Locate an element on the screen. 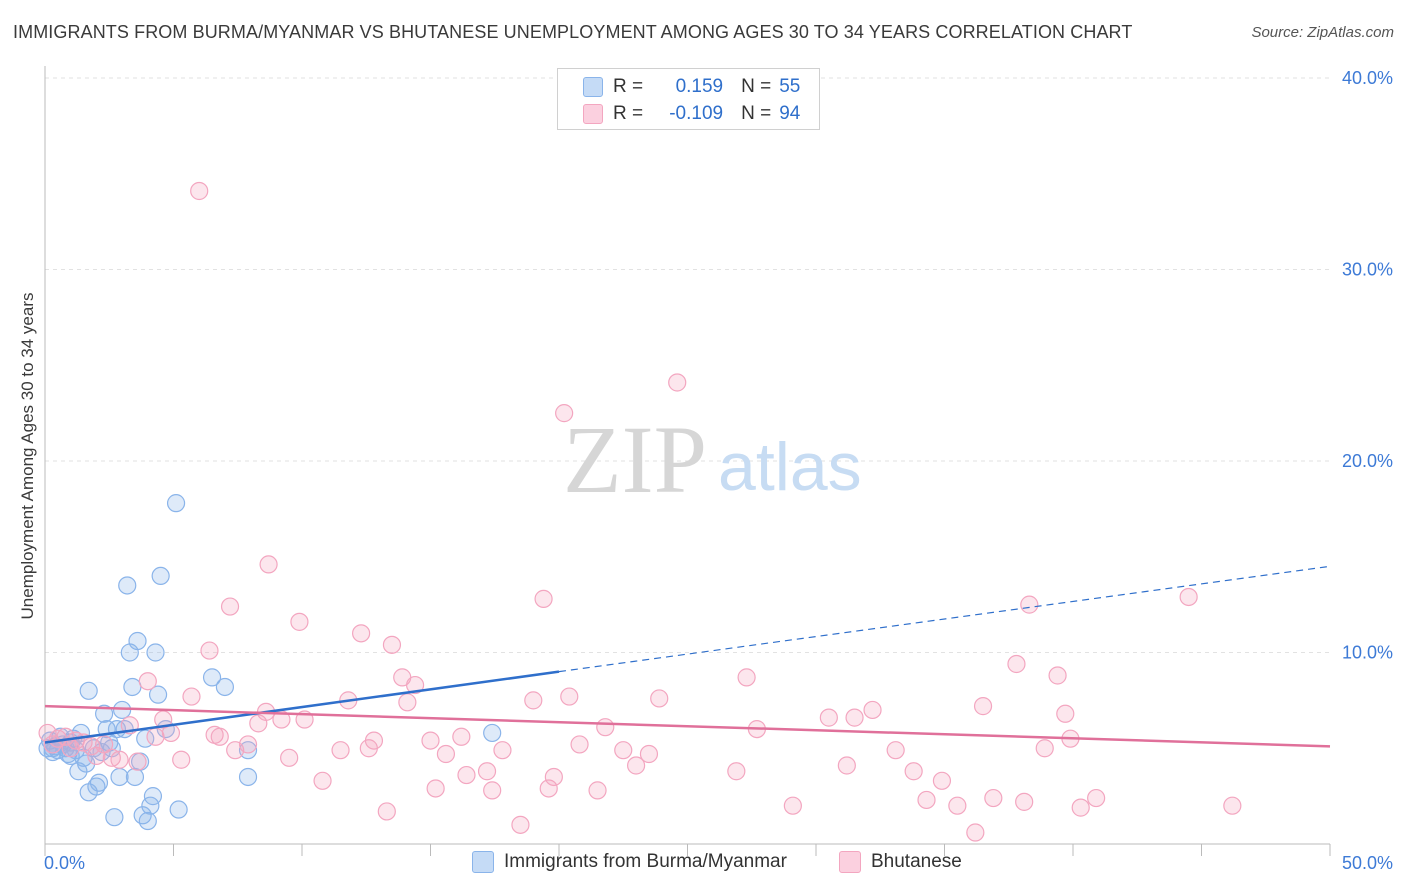 The image size is (1406, 892). y-tick-label: 30.0% is located at coordinates (1367, 270).